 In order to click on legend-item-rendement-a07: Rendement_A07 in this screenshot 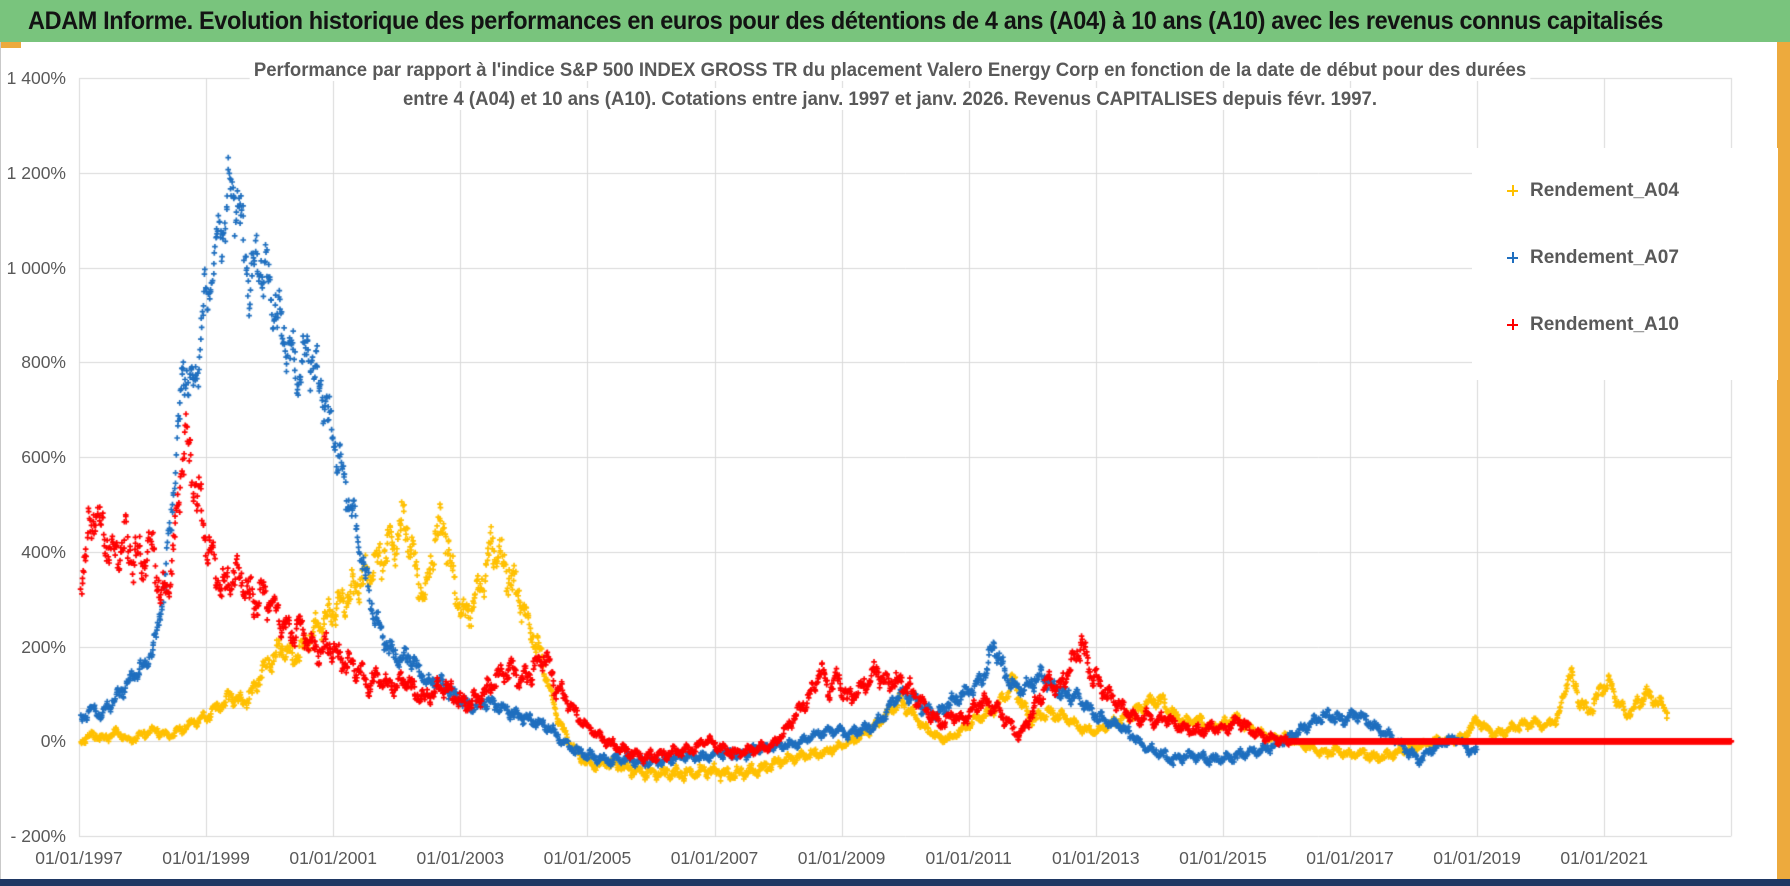, I will do `click(1625, 257)`.